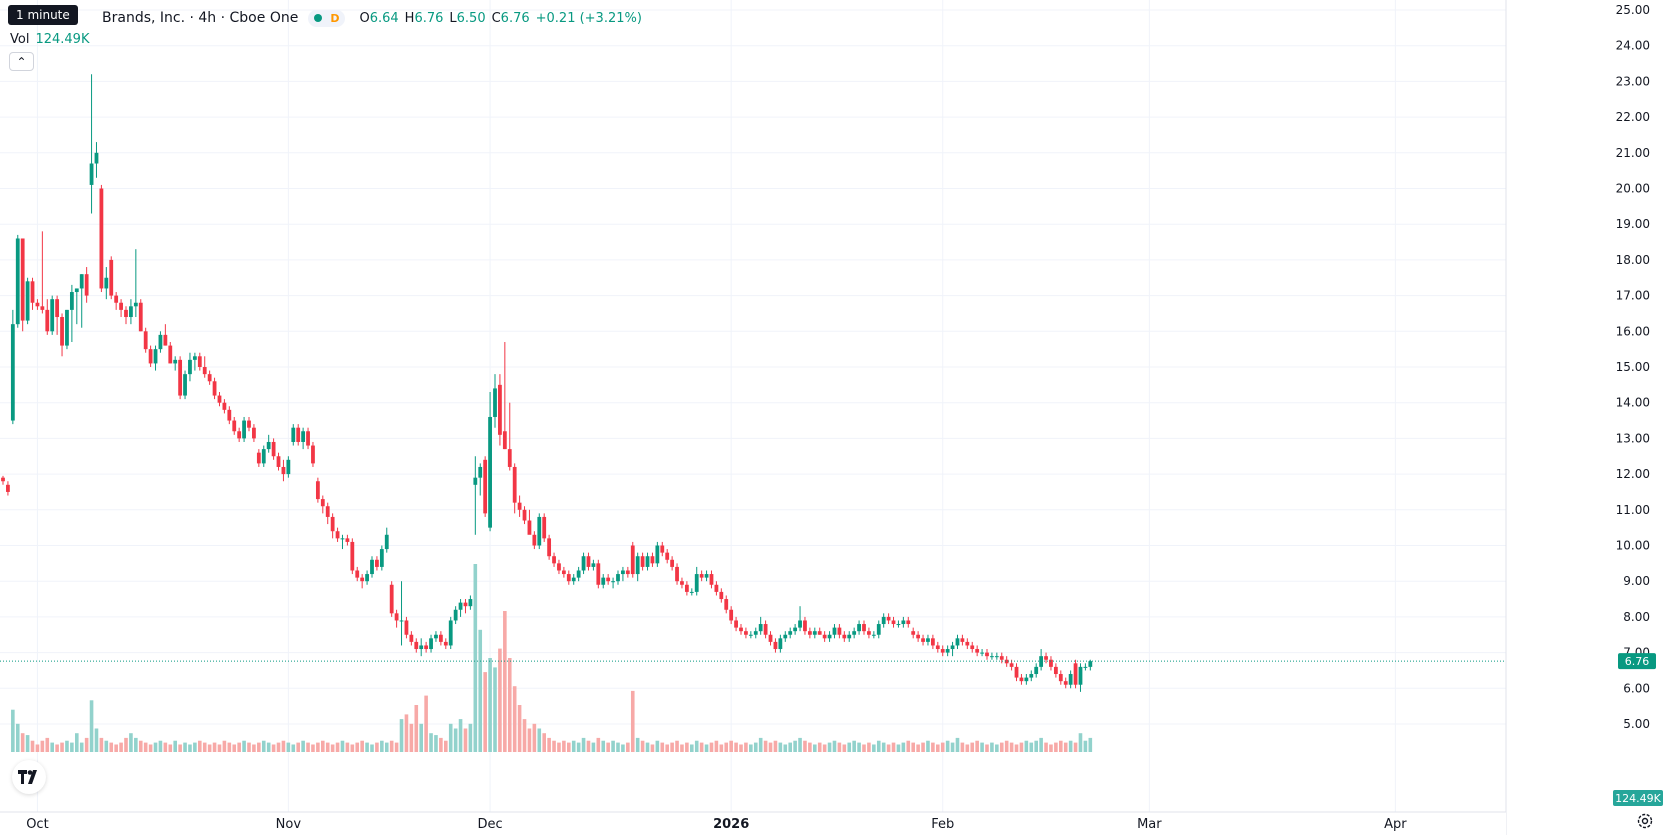  I want to click on collapse-legend-button: ⌃, so click(21, 61).